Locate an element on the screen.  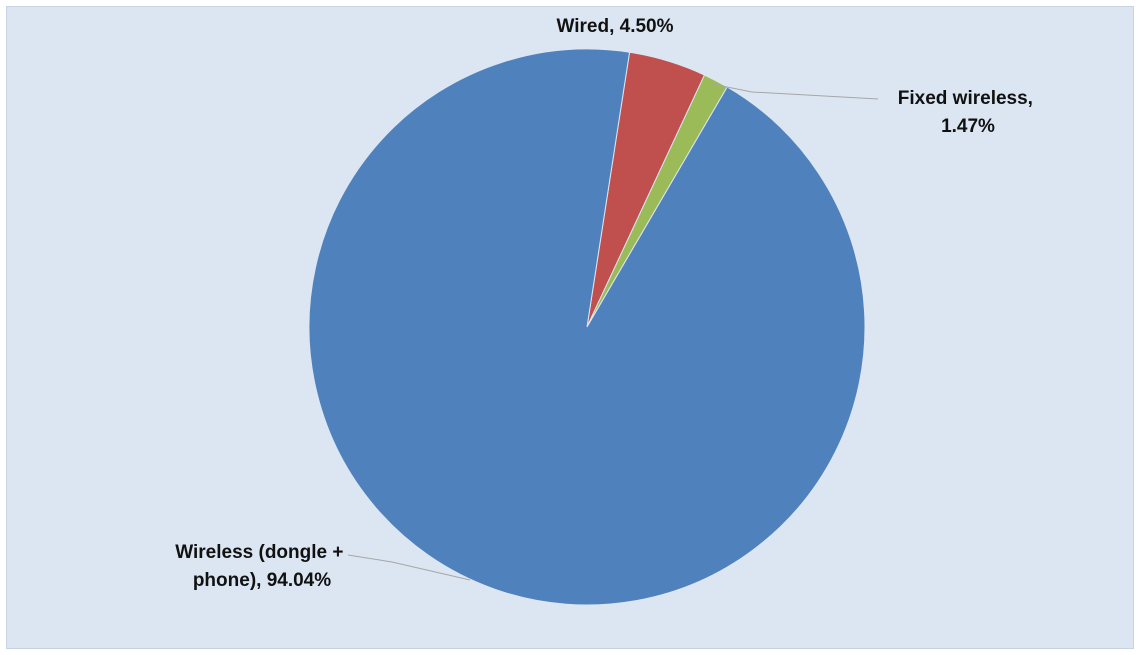
label-wireless: Wireless (dongle + phone), 94.04% is located at coordinates (262, 566).